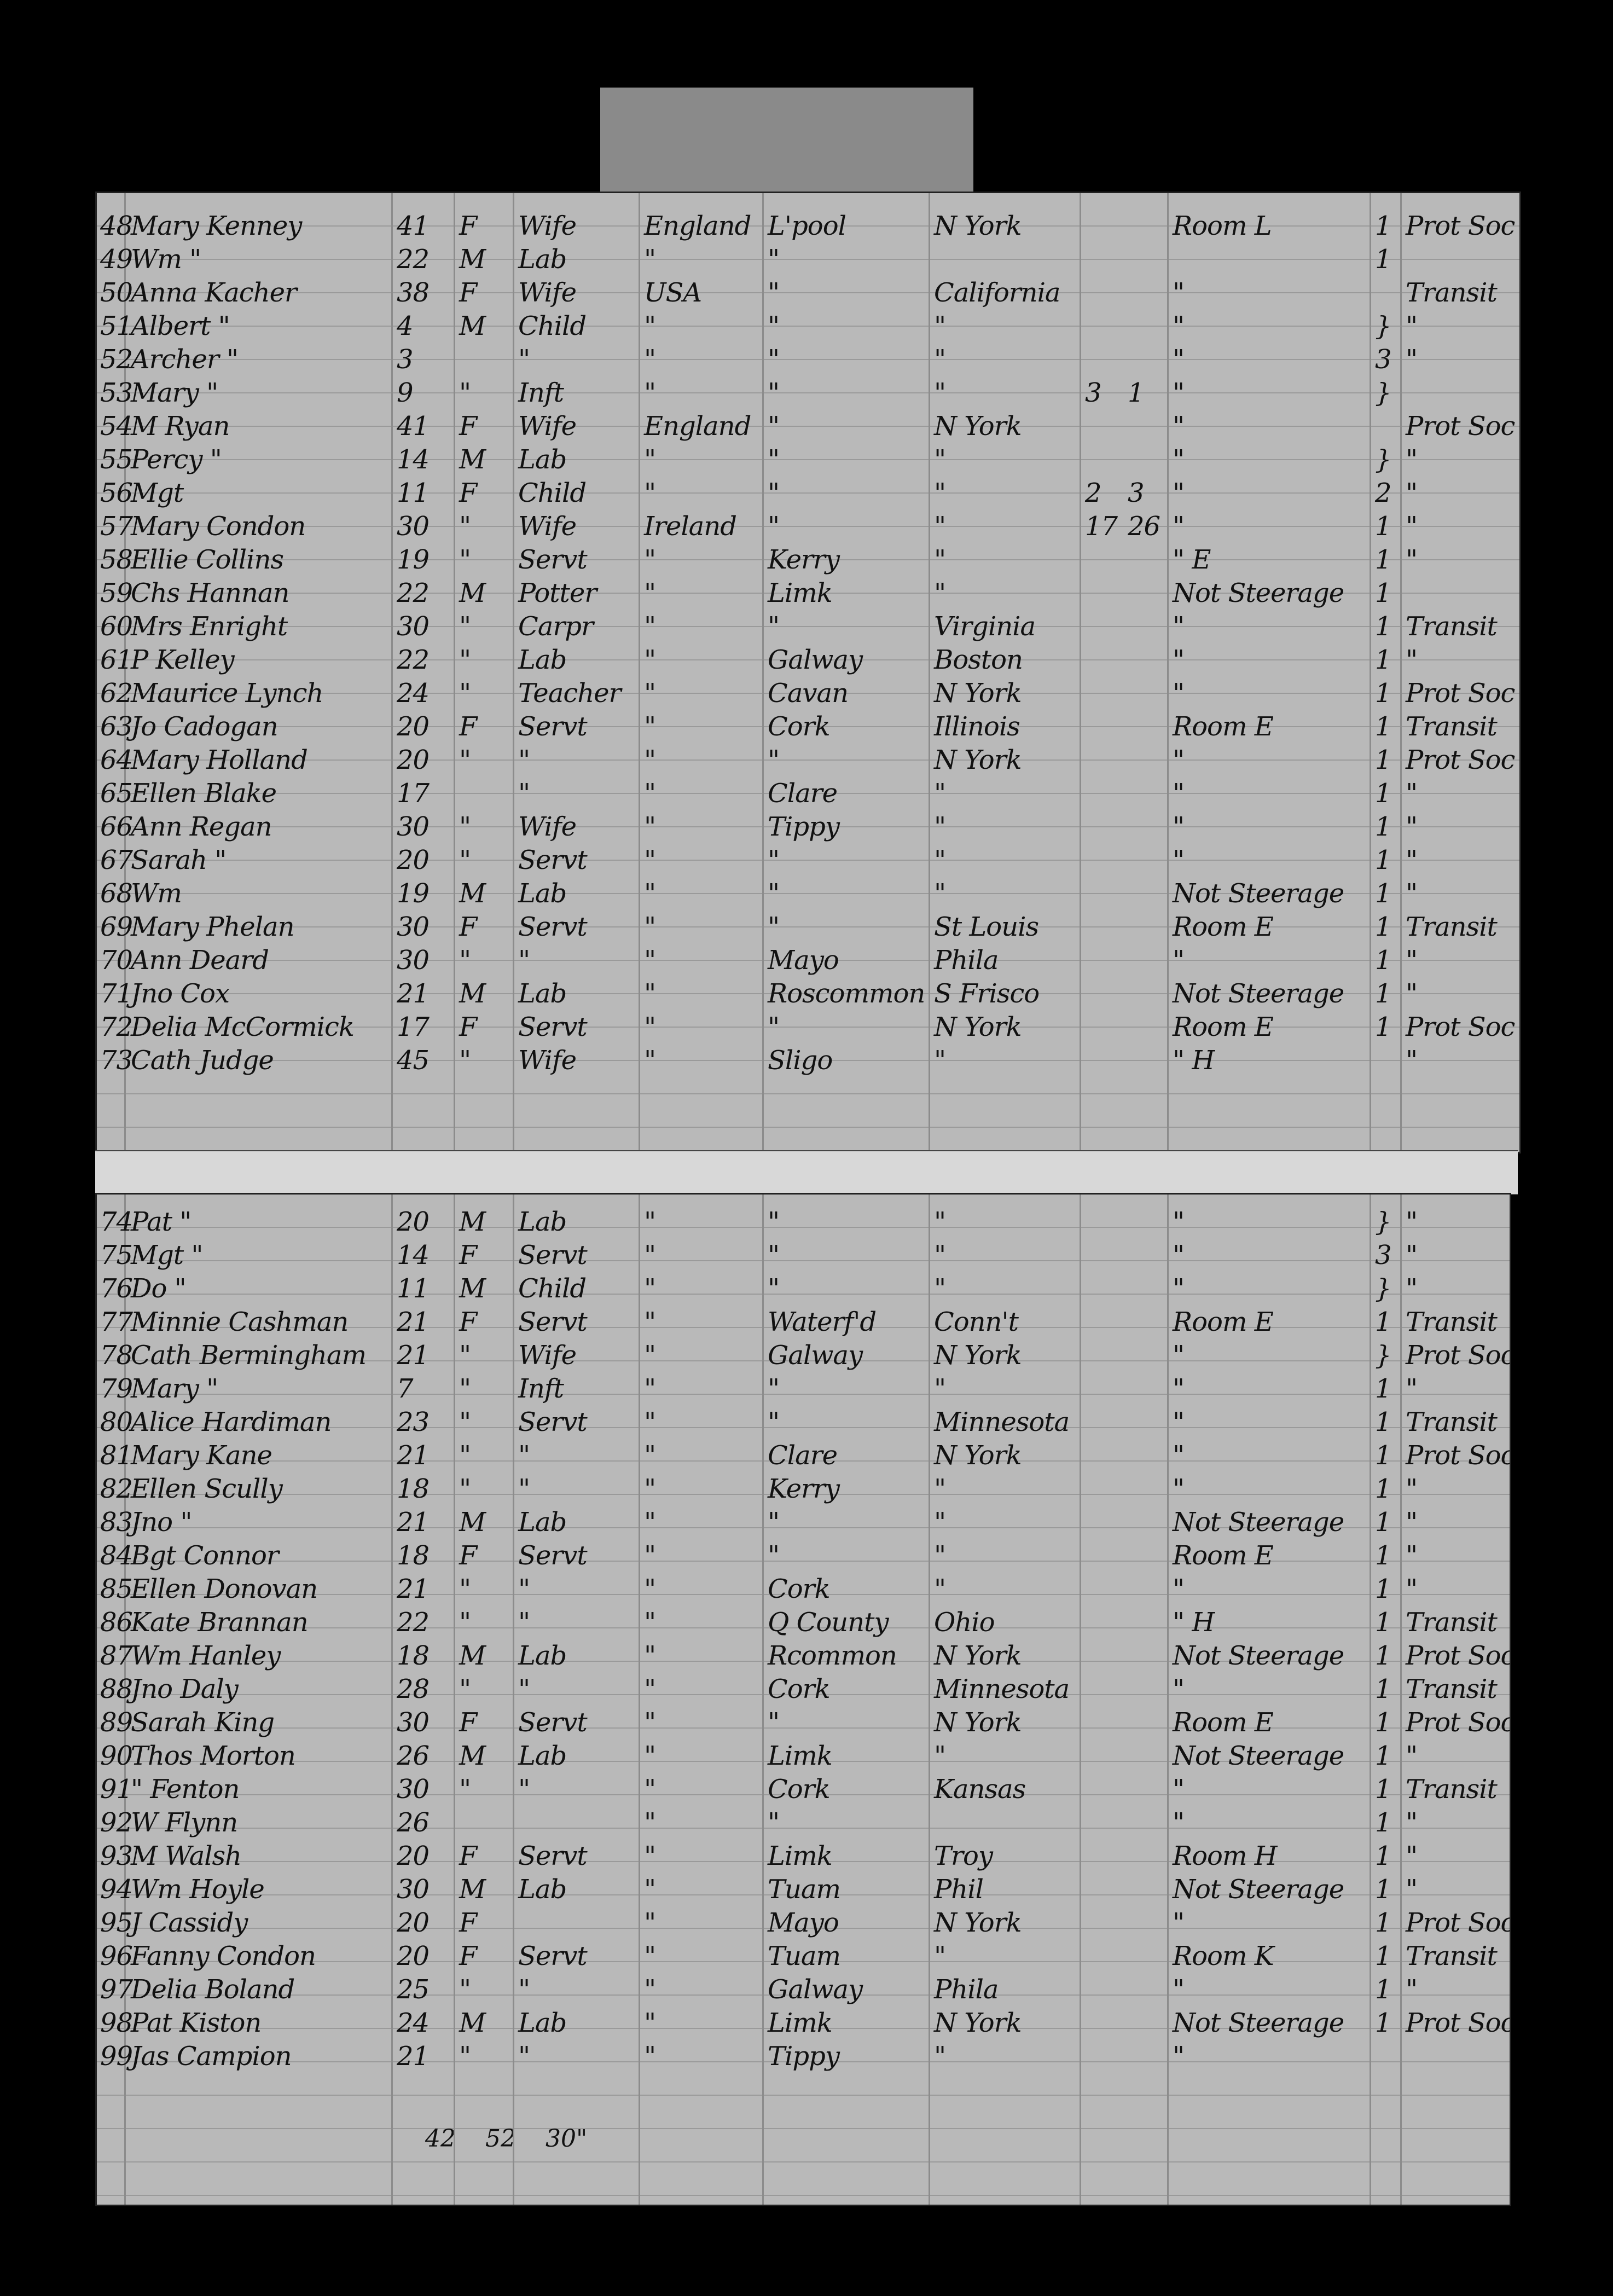 This screenshot has height=2296, width=1613. I want to click on age: 28, so click(413, 1689).